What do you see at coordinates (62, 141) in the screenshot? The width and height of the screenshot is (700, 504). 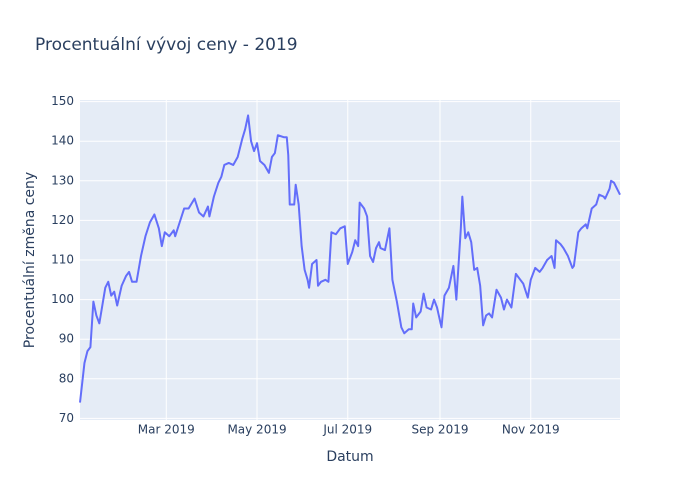 I see `y-tick-label: 140` at bounding box center [62, 141].